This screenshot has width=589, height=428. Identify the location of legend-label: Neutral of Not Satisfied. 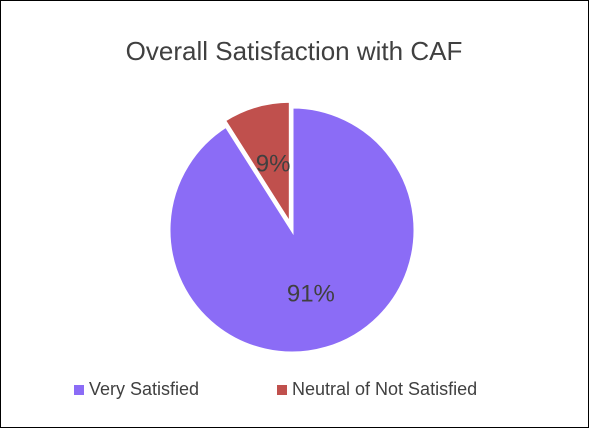
(384, 389).